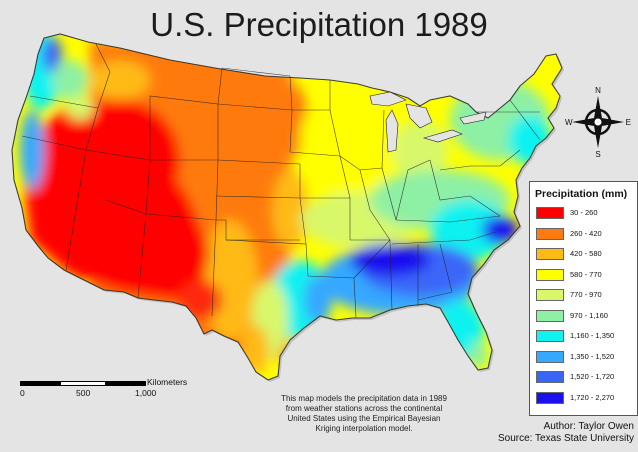 The width and height of the screenshot is (638, 452). I want to click on legend-item: 1,350 - 1,520, so click(586, 357).